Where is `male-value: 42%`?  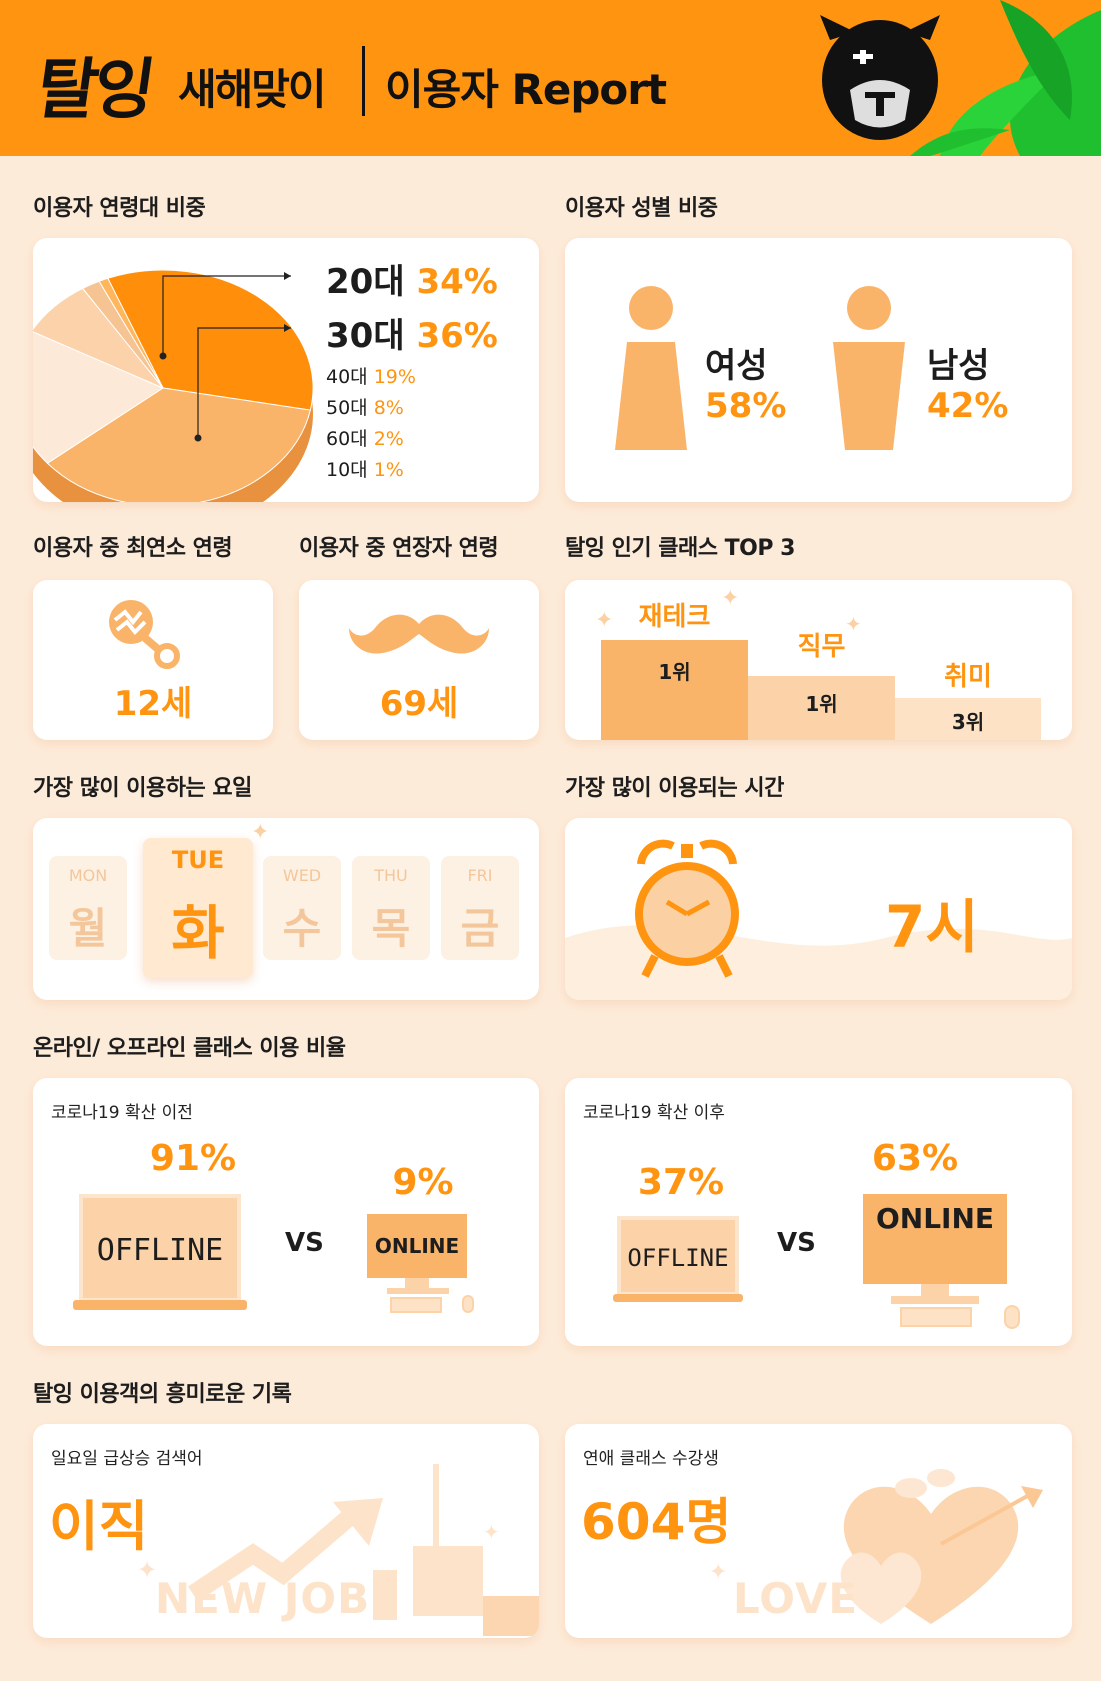 male-value: 42% is located at coordinates (968, 406).